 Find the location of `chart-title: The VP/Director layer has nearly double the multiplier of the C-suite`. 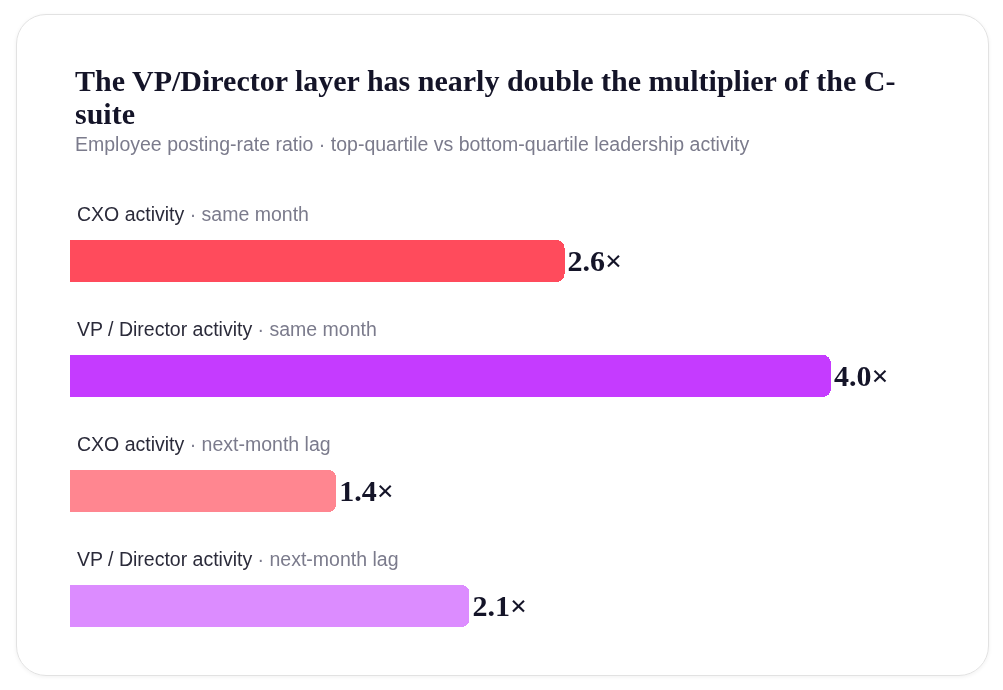

chart-title: The VP/Director layer has nearly double the multiplier of the C-suite is located at coordinates (486, 97).